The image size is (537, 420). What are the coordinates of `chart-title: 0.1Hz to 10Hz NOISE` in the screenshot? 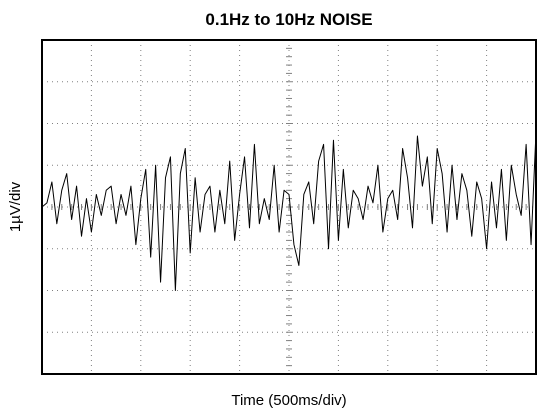 It's located at (288, 19).